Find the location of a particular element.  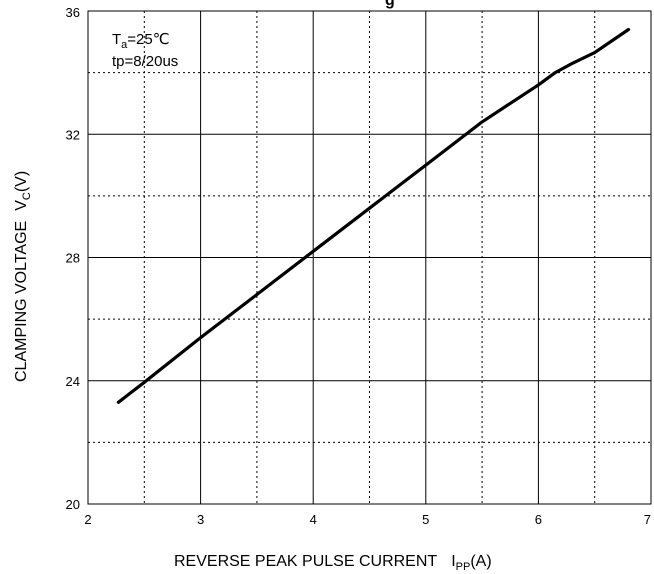

pulse-width-annotation: tp=8/20us is located at coordinates (145, 61).